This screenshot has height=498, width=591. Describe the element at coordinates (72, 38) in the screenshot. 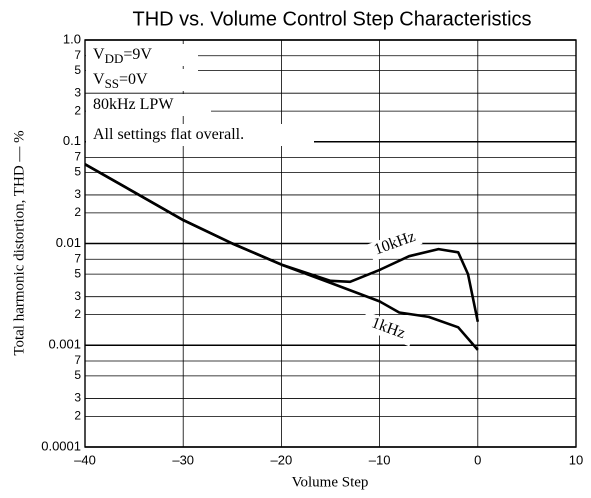

I see `y-tick-label: 1.0` at that location.